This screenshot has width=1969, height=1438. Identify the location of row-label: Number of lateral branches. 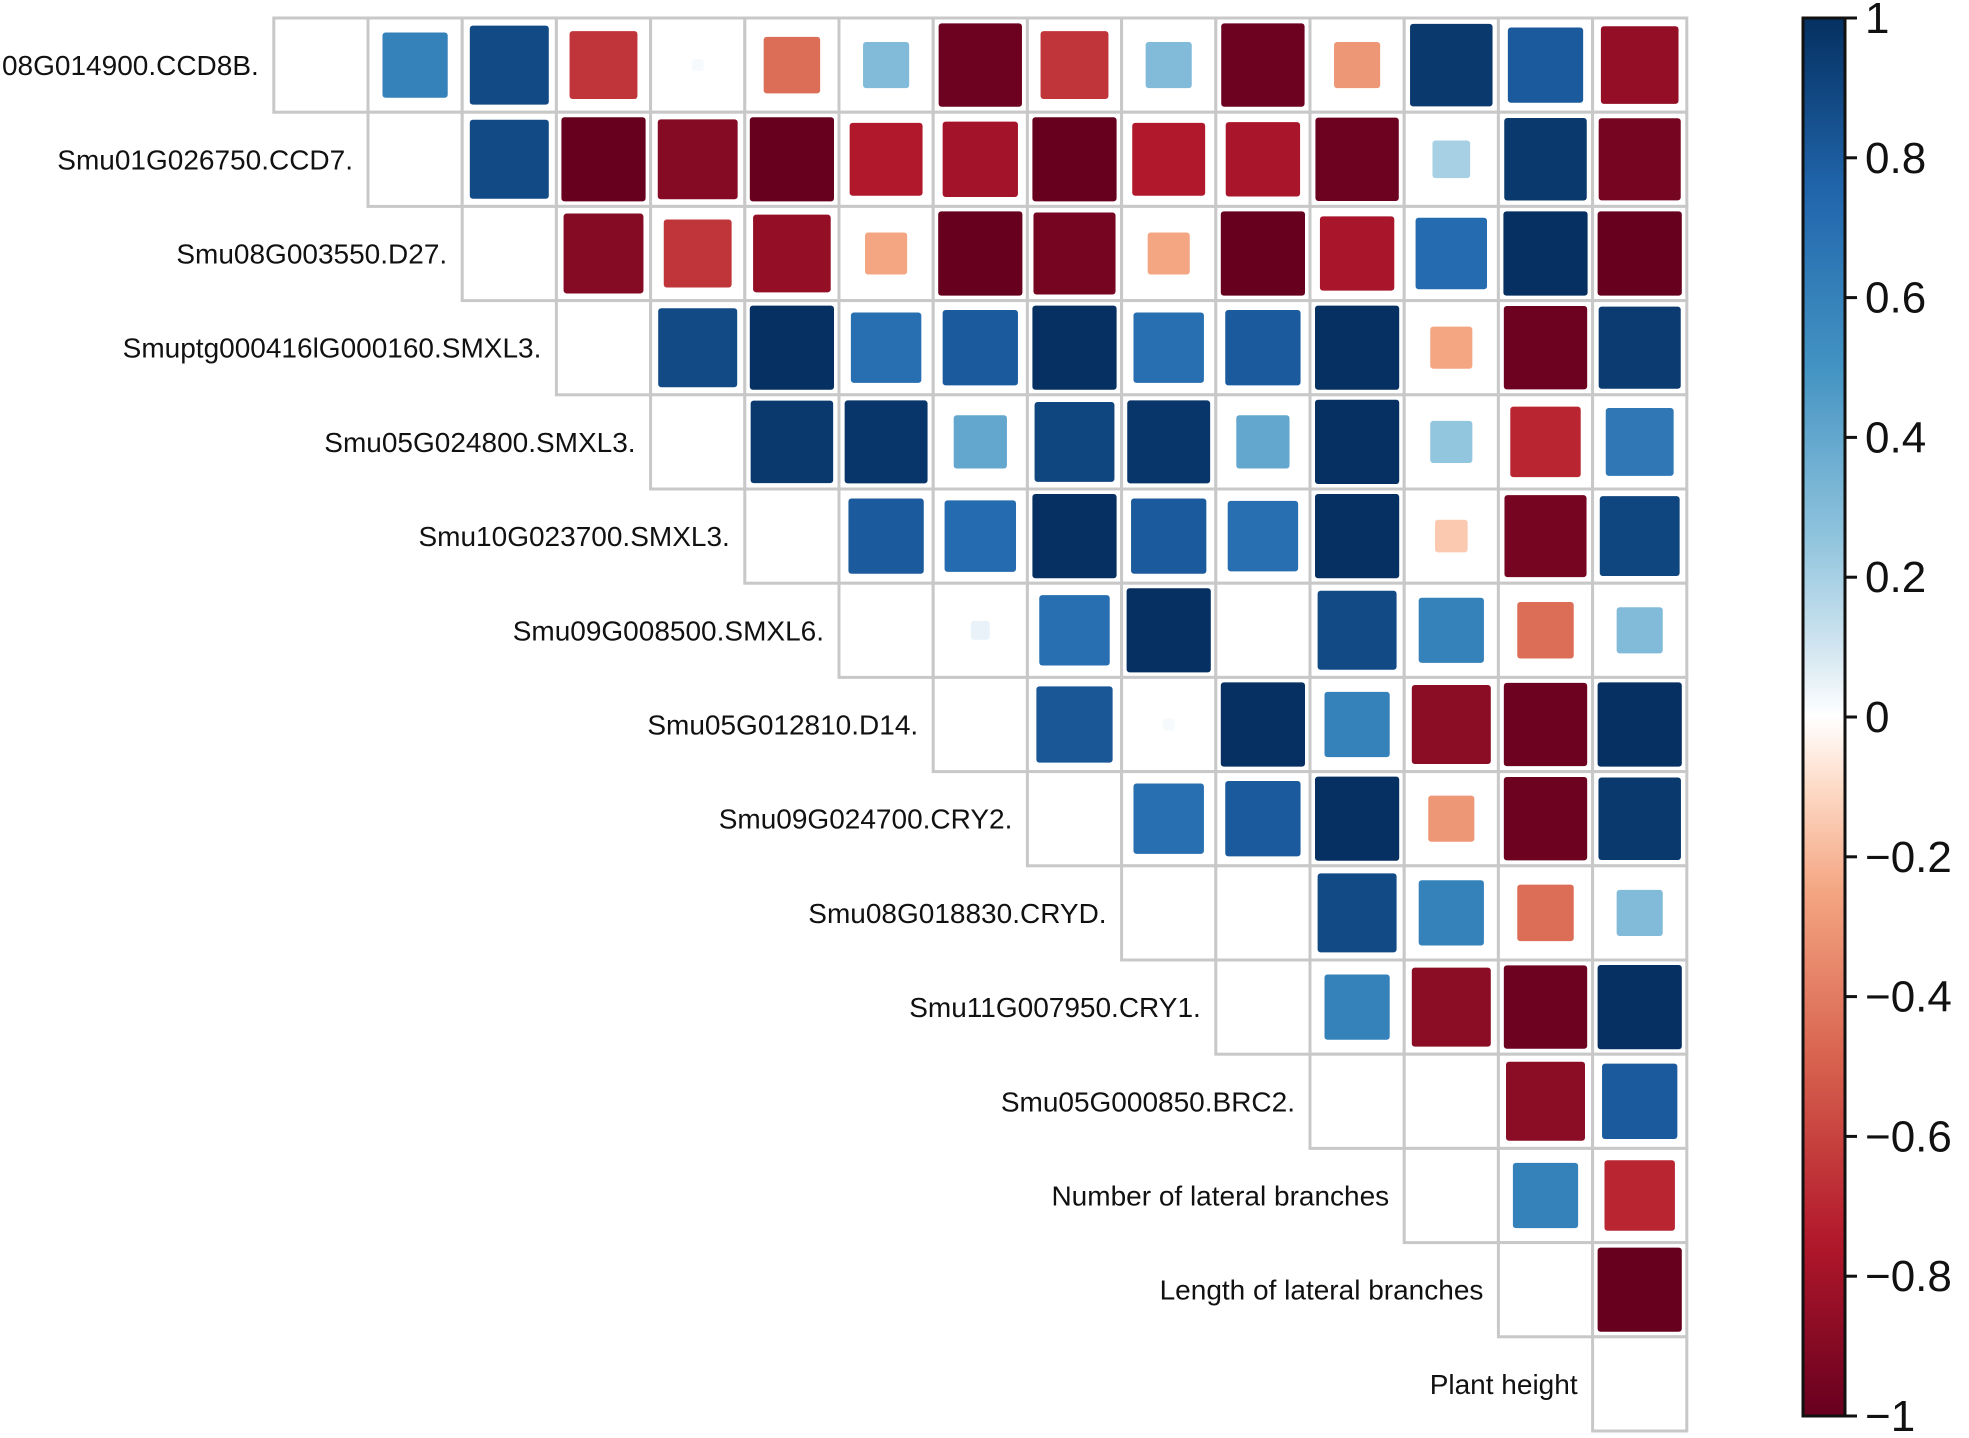
(1220, 1196).